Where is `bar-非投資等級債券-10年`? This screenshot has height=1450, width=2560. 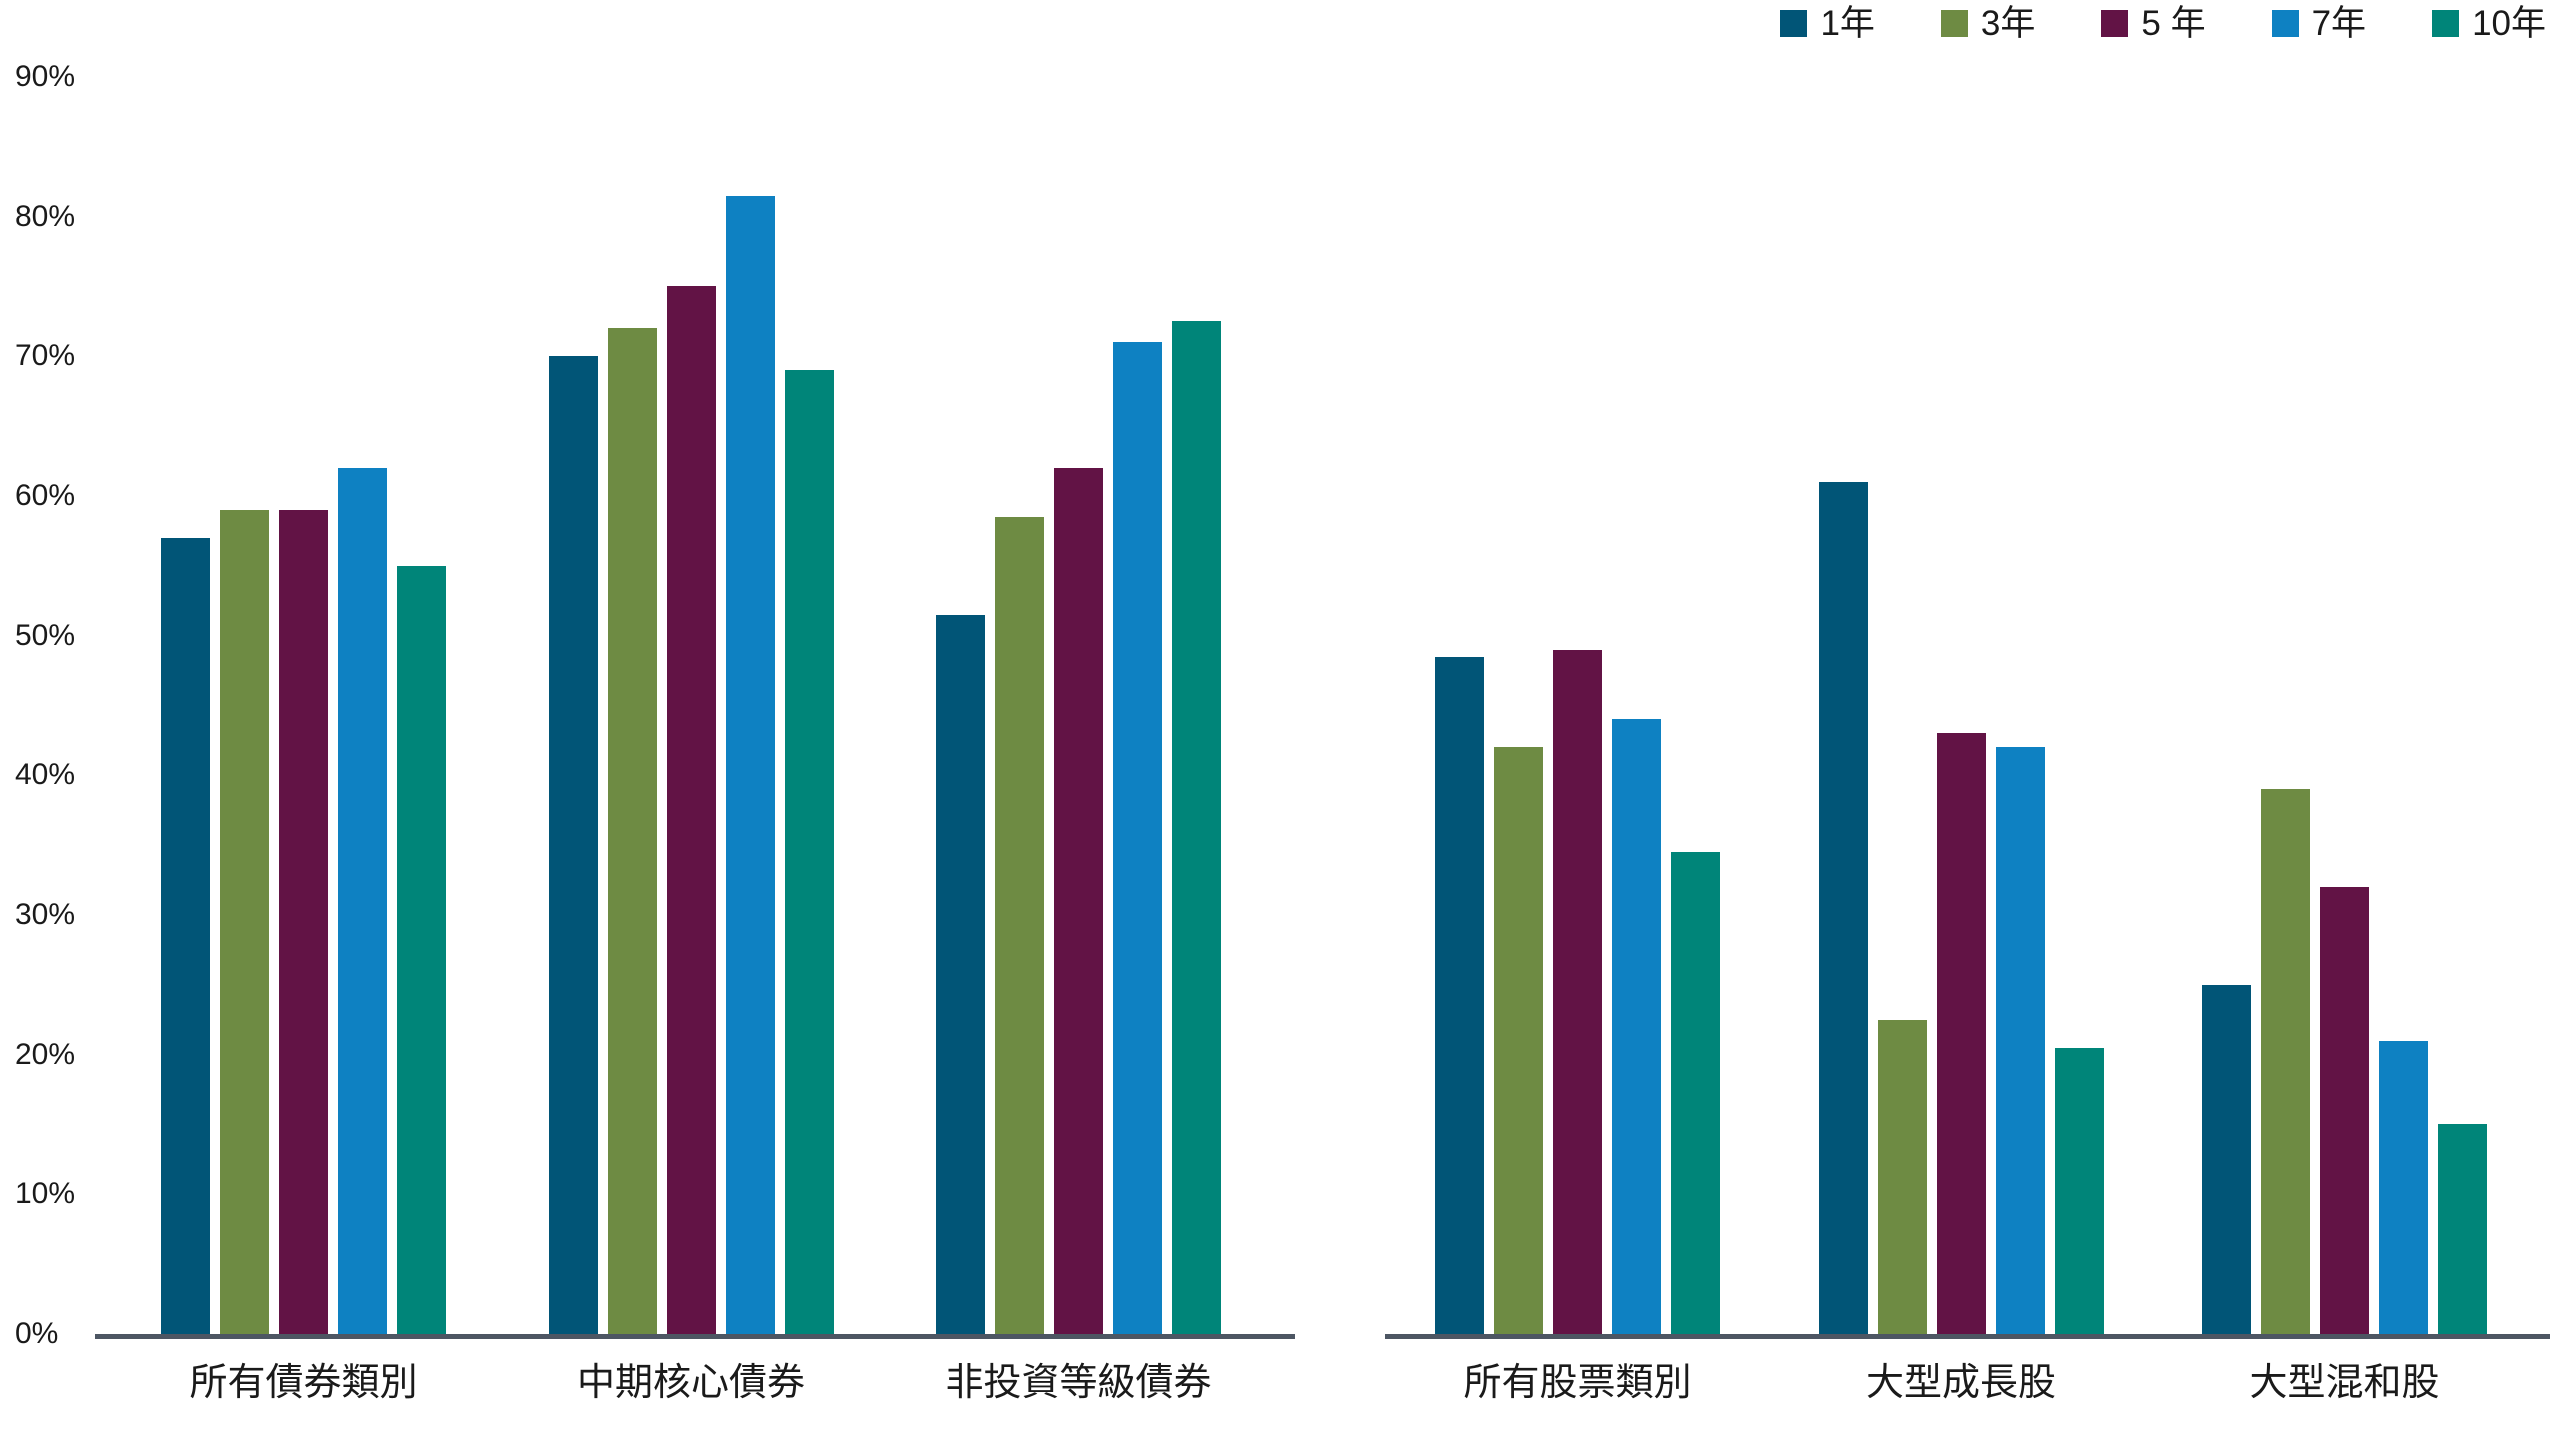 bar-非投資等級債券-10年 is located at coordinates (1196, 827).